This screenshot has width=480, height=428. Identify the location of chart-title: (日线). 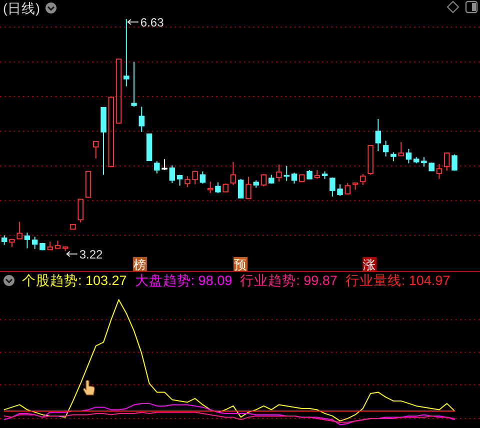
(21, 8).